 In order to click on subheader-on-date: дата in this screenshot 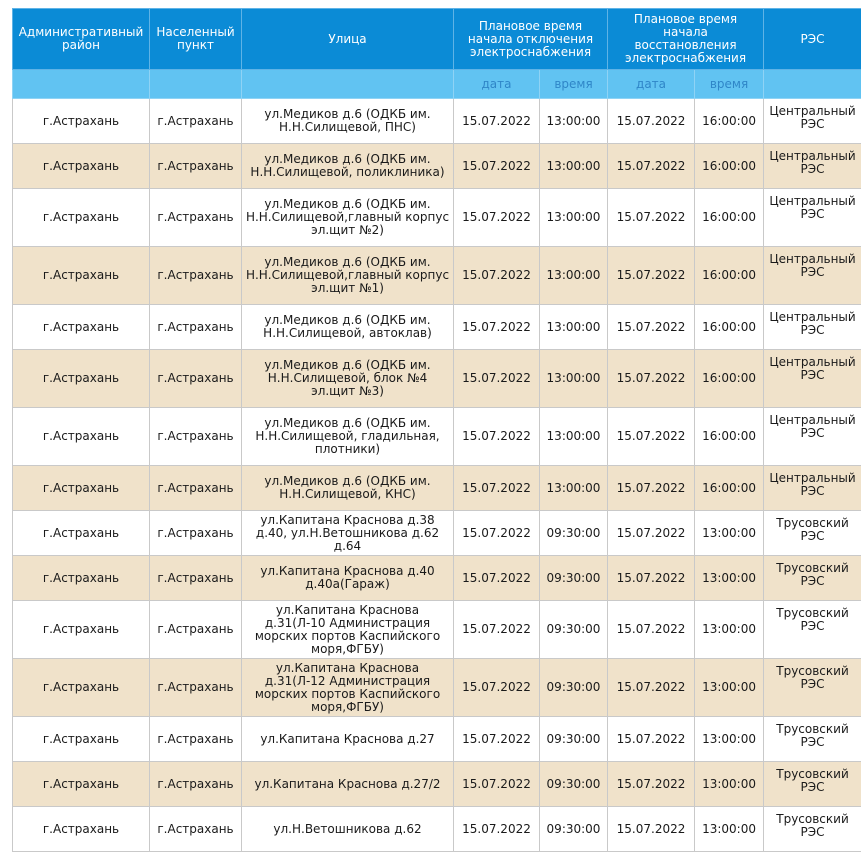, I will do `click(651, 84)`.